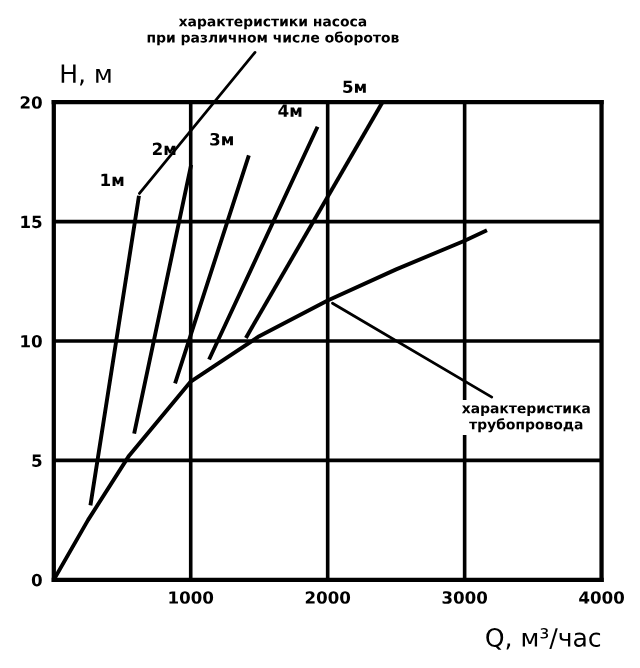 This screenshot has width=640, height=668. I want to click on series-label: 5м, so click(354, 87).